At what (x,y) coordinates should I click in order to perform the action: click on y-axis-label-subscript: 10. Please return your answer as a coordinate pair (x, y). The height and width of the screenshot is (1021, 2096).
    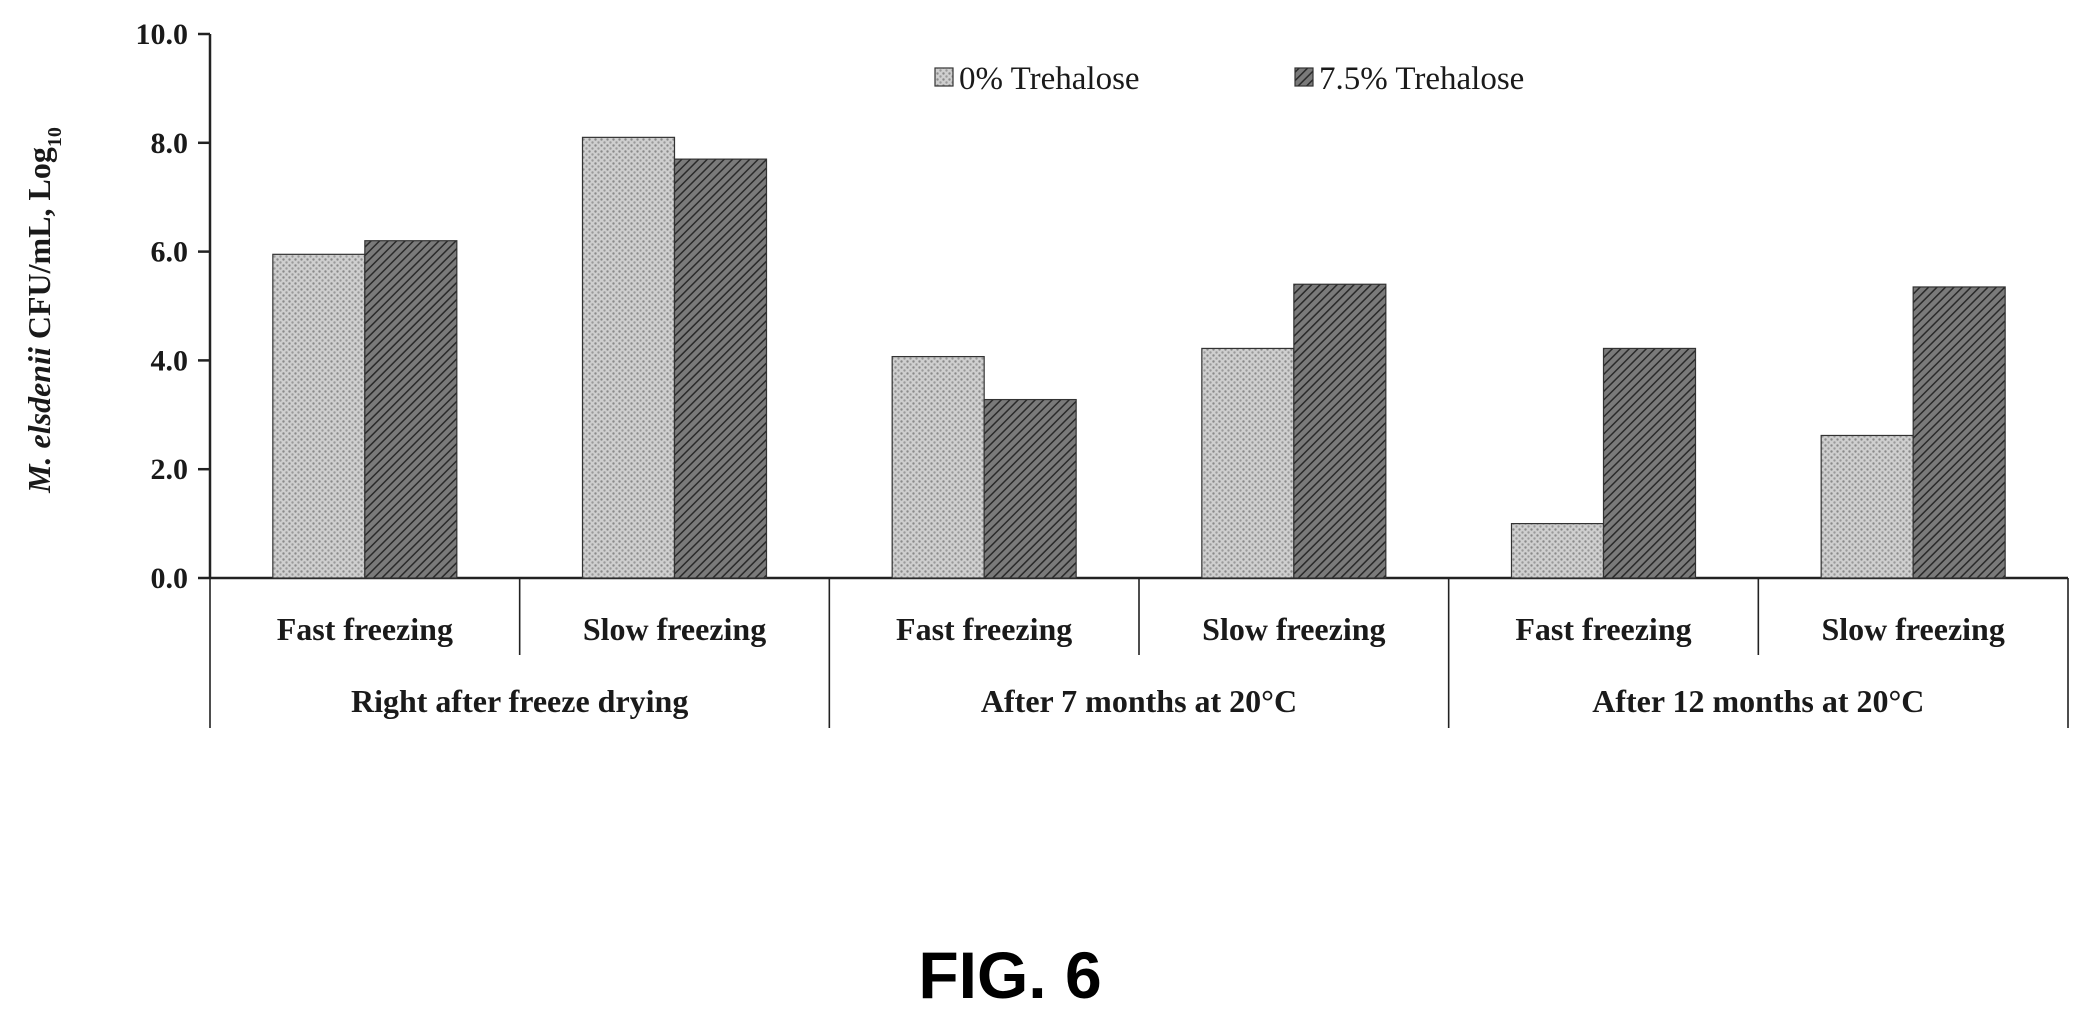
    Looking at the image, I should click on (55, 137).